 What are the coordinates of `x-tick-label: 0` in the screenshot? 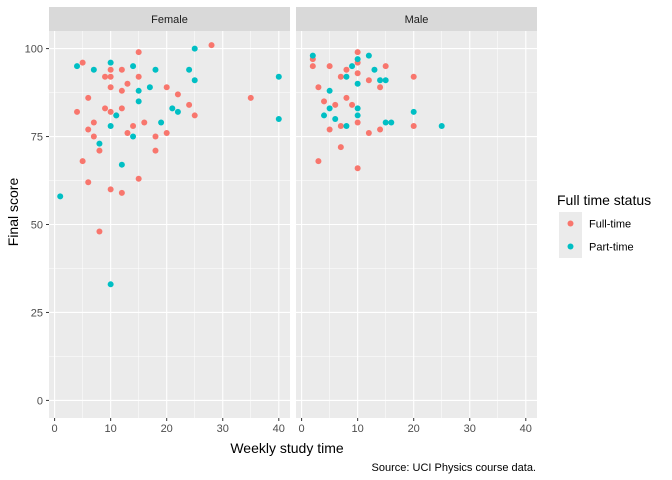 It's located at (55, 429).